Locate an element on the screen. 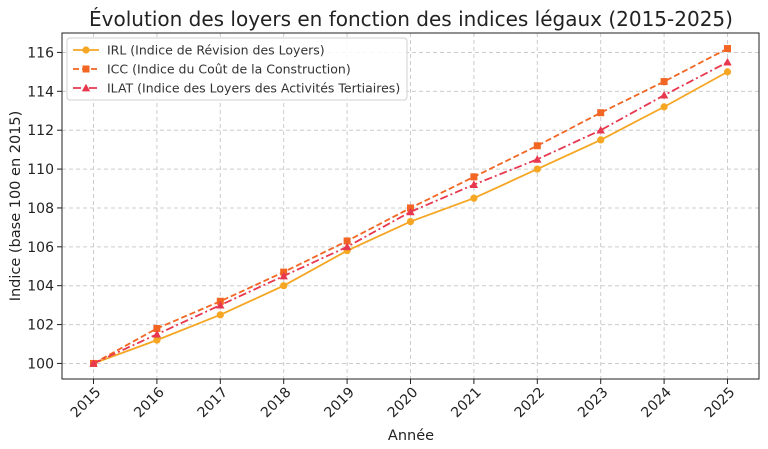  legend-box is located at coordinates (237, 69).